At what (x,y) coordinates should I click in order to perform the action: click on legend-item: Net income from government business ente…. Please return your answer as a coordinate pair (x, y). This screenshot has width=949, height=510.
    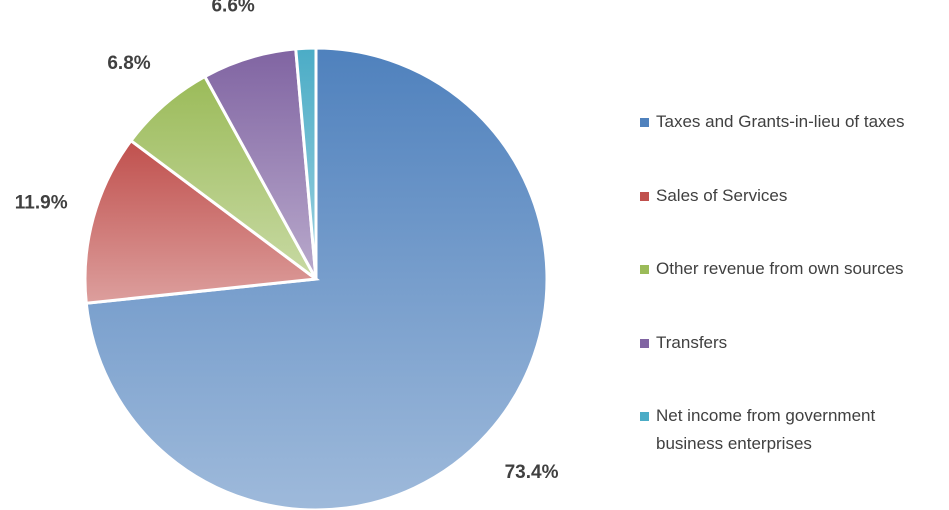
    Looking at the image, I should click on (790, 430).